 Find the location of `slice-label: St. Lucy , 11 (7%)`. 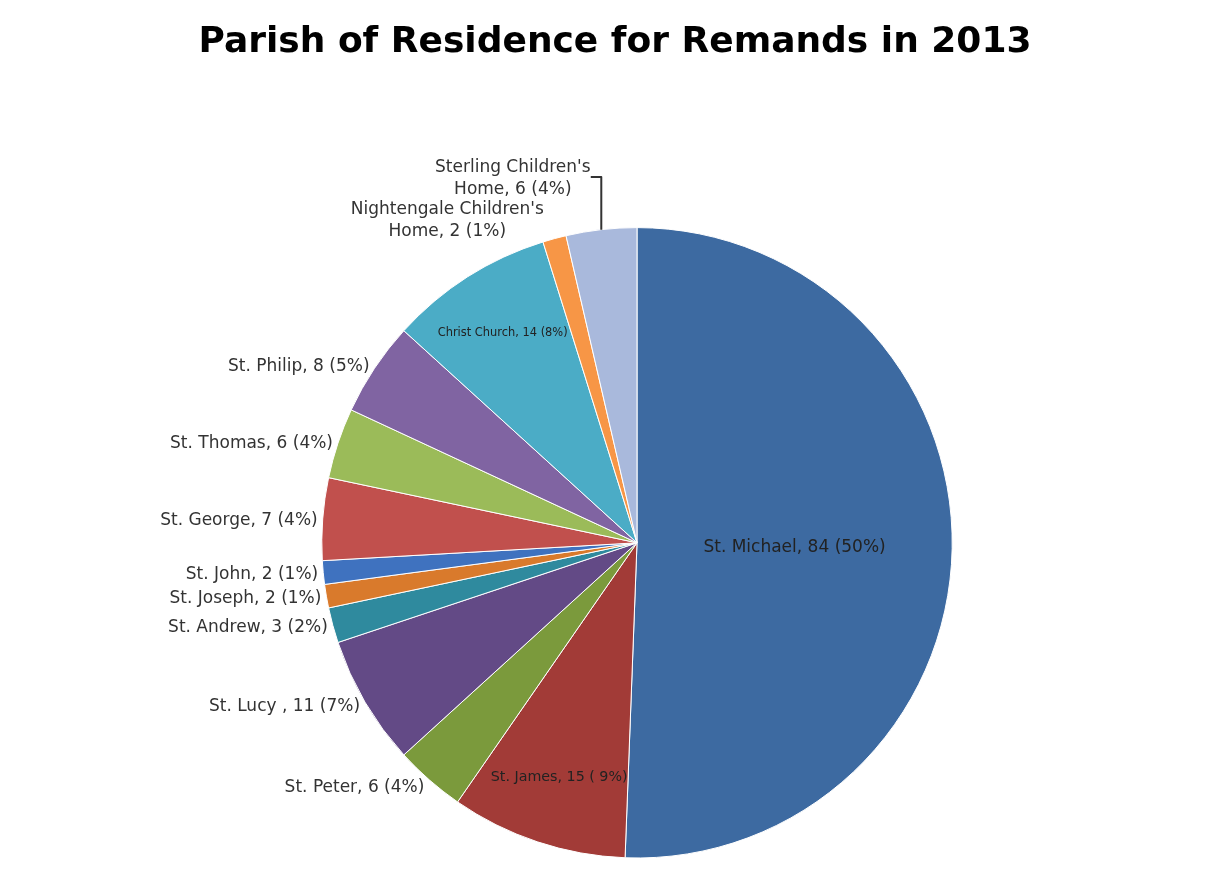

slice-label: St. Lucy , 11 (7%) is located at coordinates (284, 704).